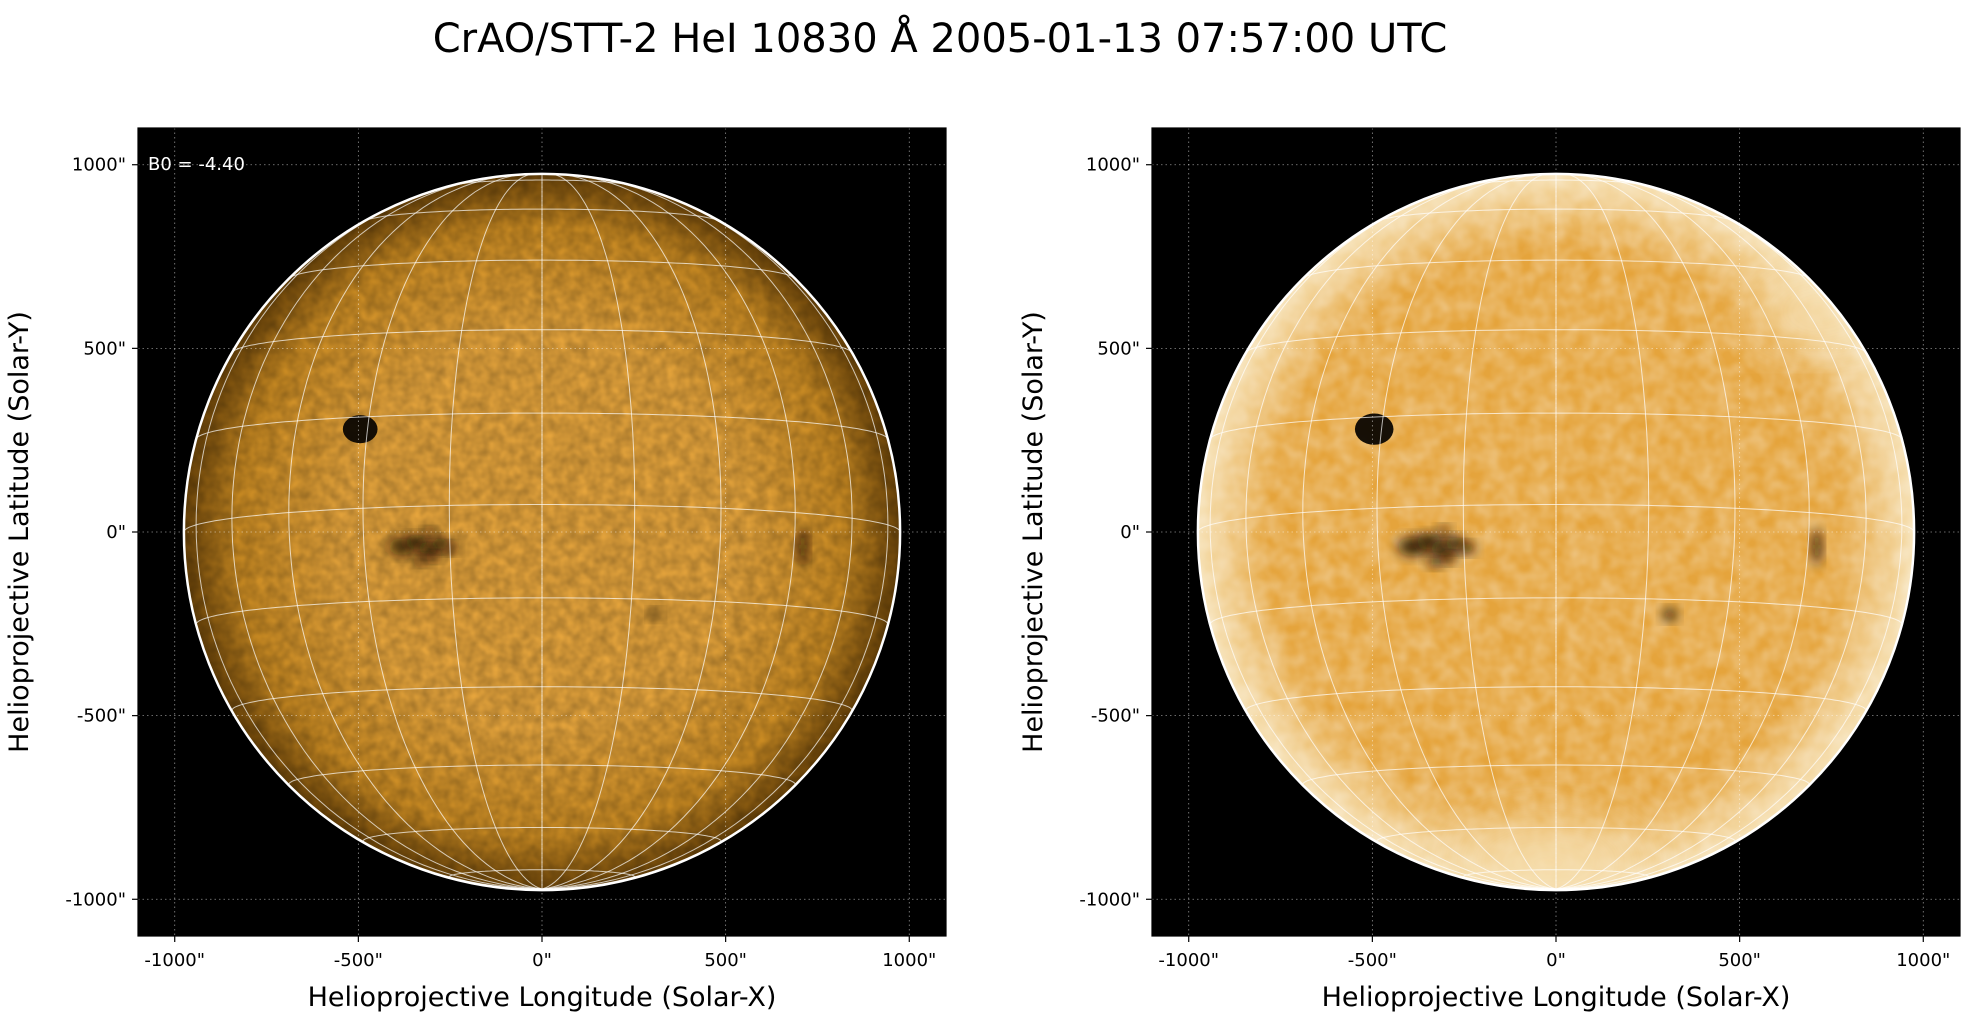 This screenshot has width=1971, height=1026. Describe the element at coordinates (196, 164) in the screenshot. I see `b0-annotation: B0 = -4.40` at that location.